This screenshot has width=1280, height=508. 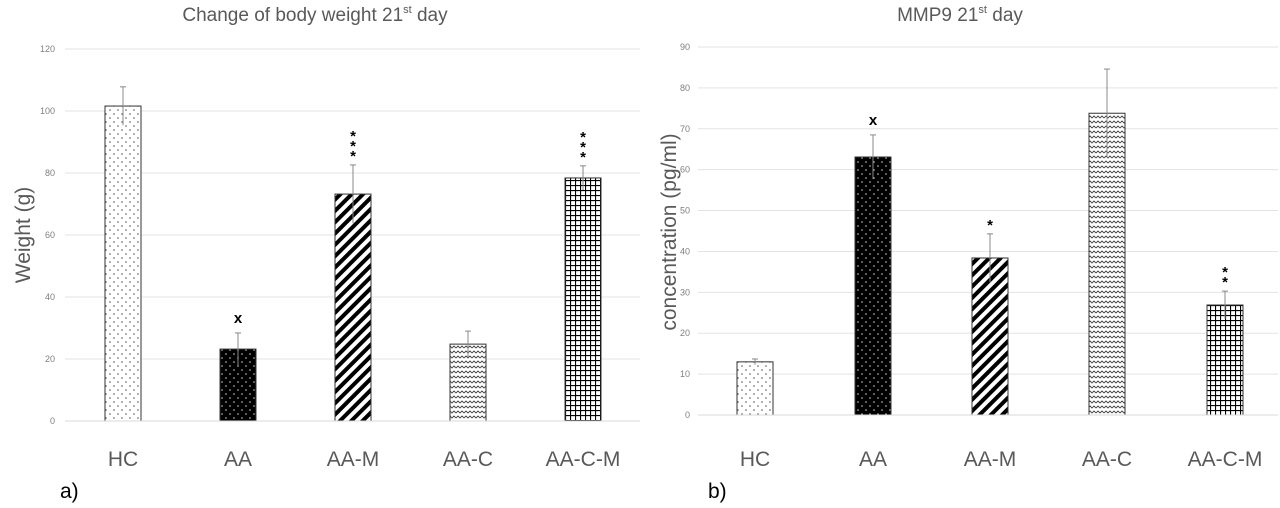 I want to click on bar-AA, so click(x=873, y=286).